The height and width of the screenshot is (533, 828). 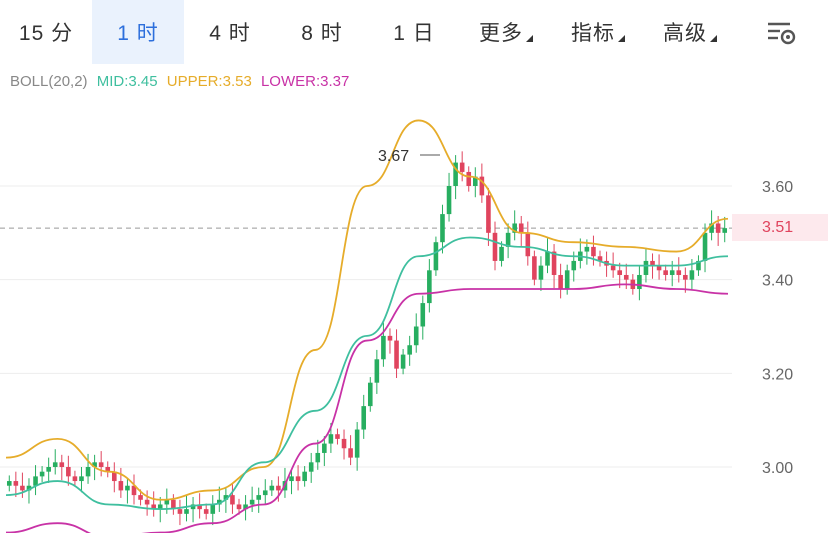 What do you see at coordinates (593, 33) in the screenshot?
I see `tab-indicator-label: 指标` at bounding box center [593, 33].